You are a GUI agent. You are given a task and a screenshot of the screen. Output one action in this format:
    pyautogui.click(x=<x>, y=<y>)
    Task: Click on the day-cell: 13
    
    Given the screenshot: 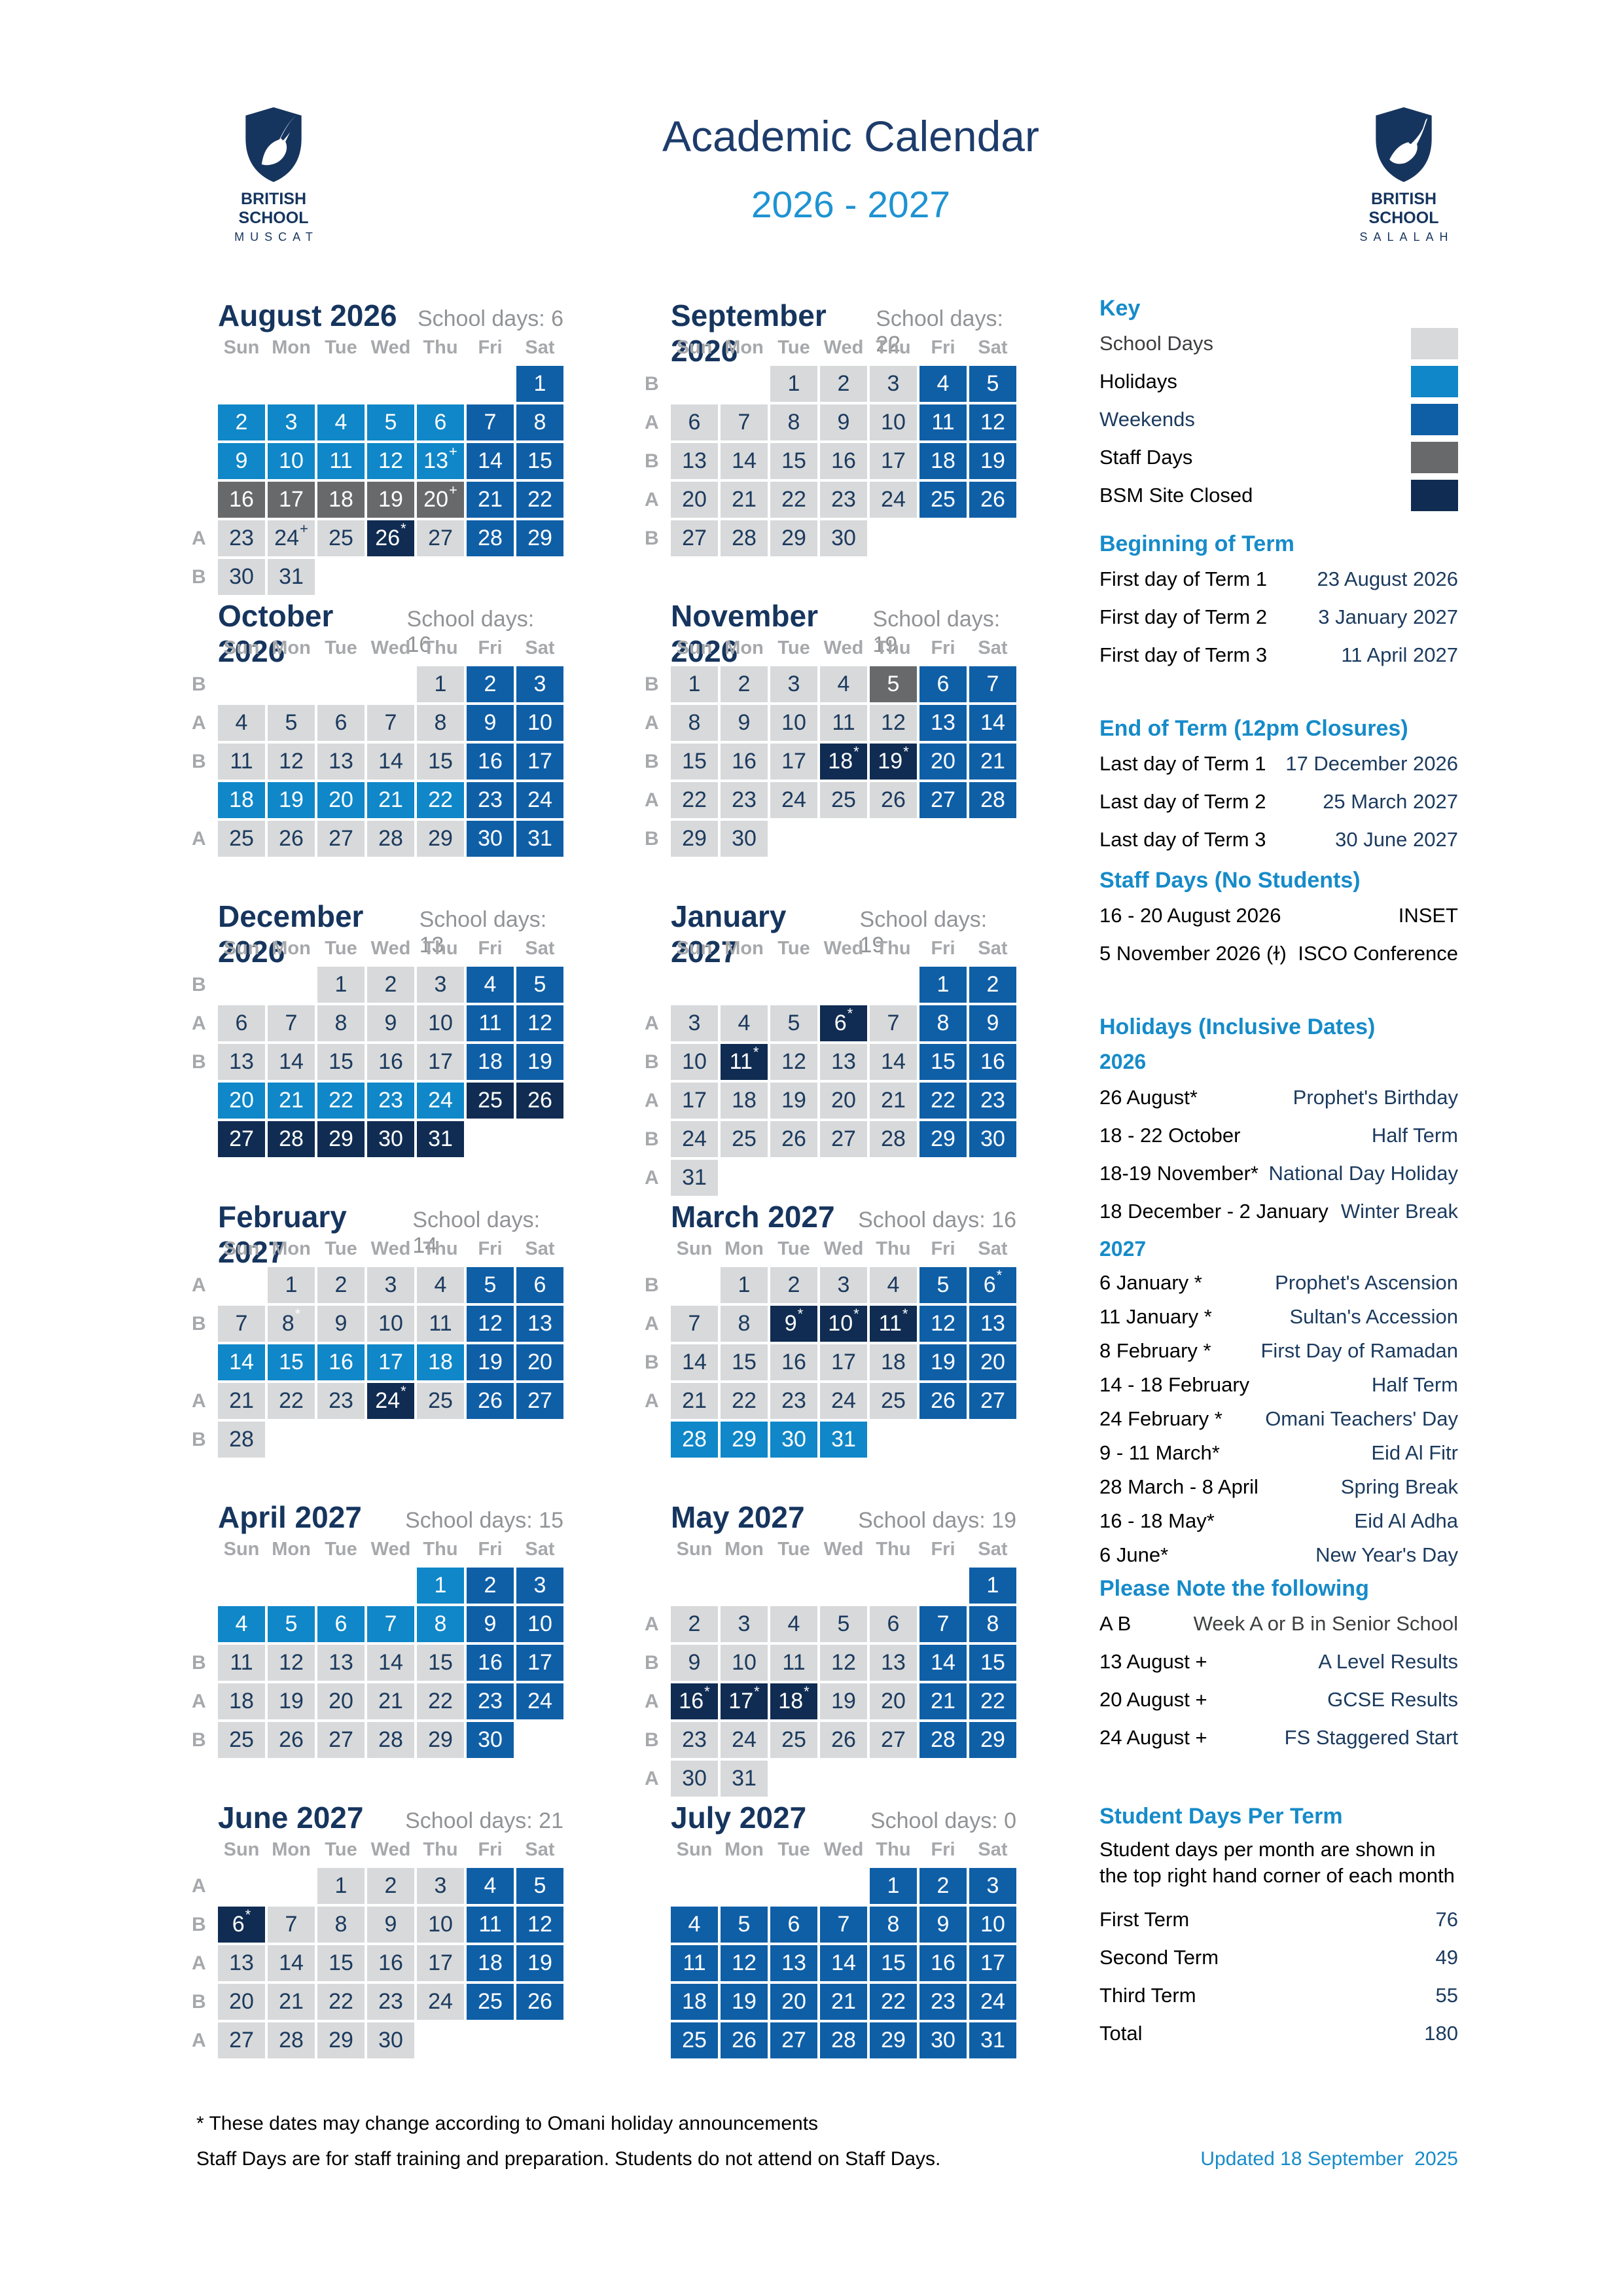 What is the action you would take?
    pyautogui.click(x=943, y=723)
    